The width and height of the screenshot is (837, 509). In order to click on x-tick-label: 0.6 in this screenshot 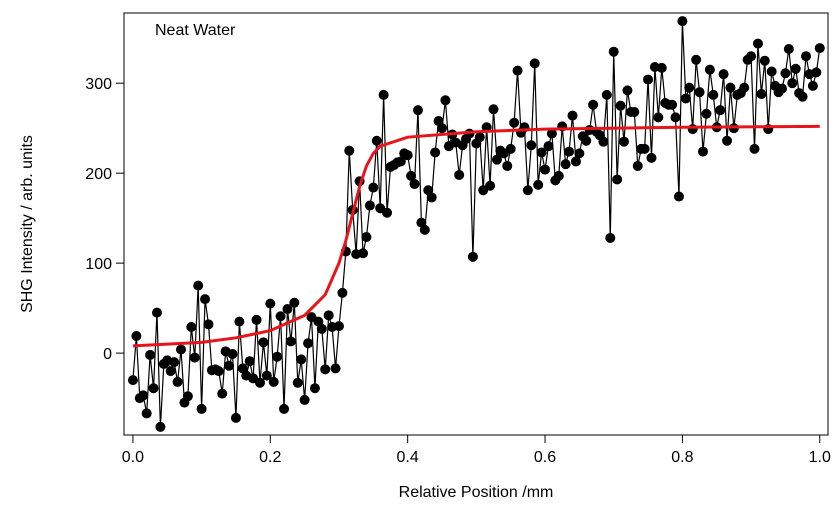, I will do `click(545, 457)`.